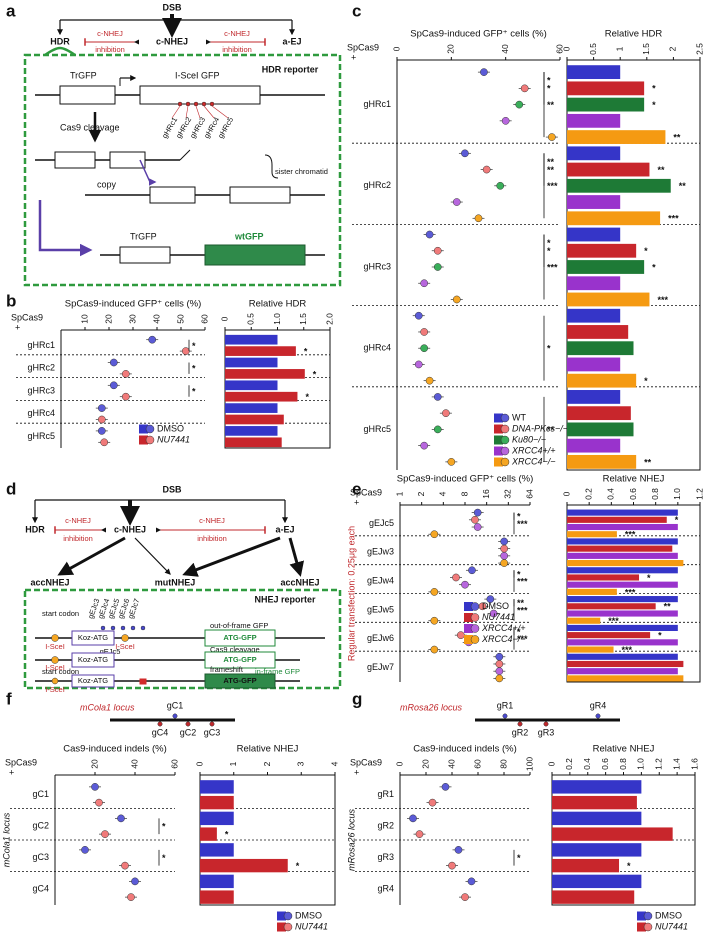 The image size is (712, 936). Describe the element at coordinates (334, 763) in the screenshot. I see `x-tick-label: 4` at that location.